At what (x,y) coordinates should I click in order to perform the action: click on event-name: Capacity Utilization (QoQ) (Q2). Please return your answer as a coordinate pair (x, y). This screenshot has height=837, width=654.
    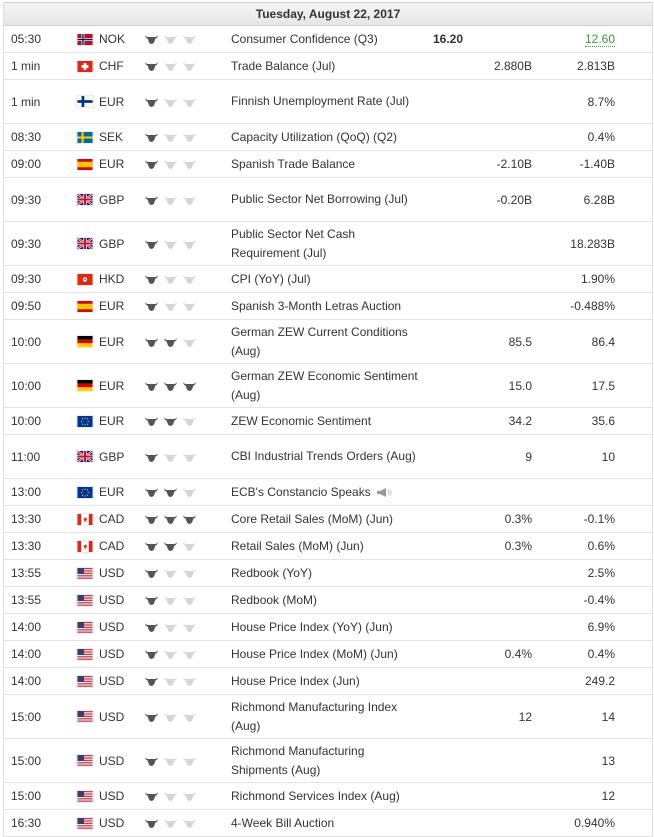
    Looking at the image, I should click on (326, 137).